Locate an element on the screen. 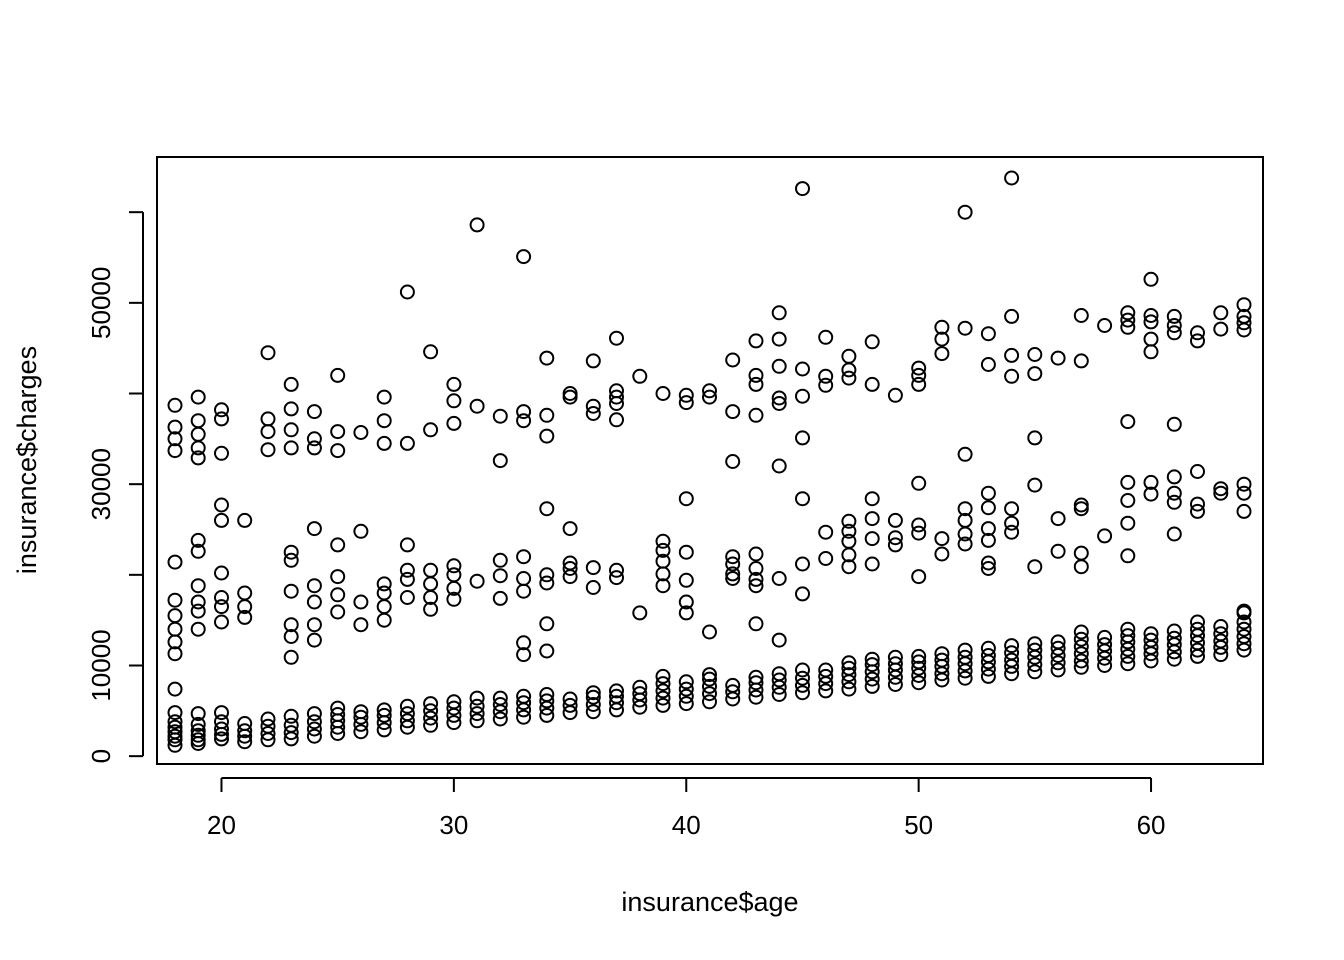 This screenshot has height=960, width=1344. x-tick-label: 40 is located at coordinates (686, 825).